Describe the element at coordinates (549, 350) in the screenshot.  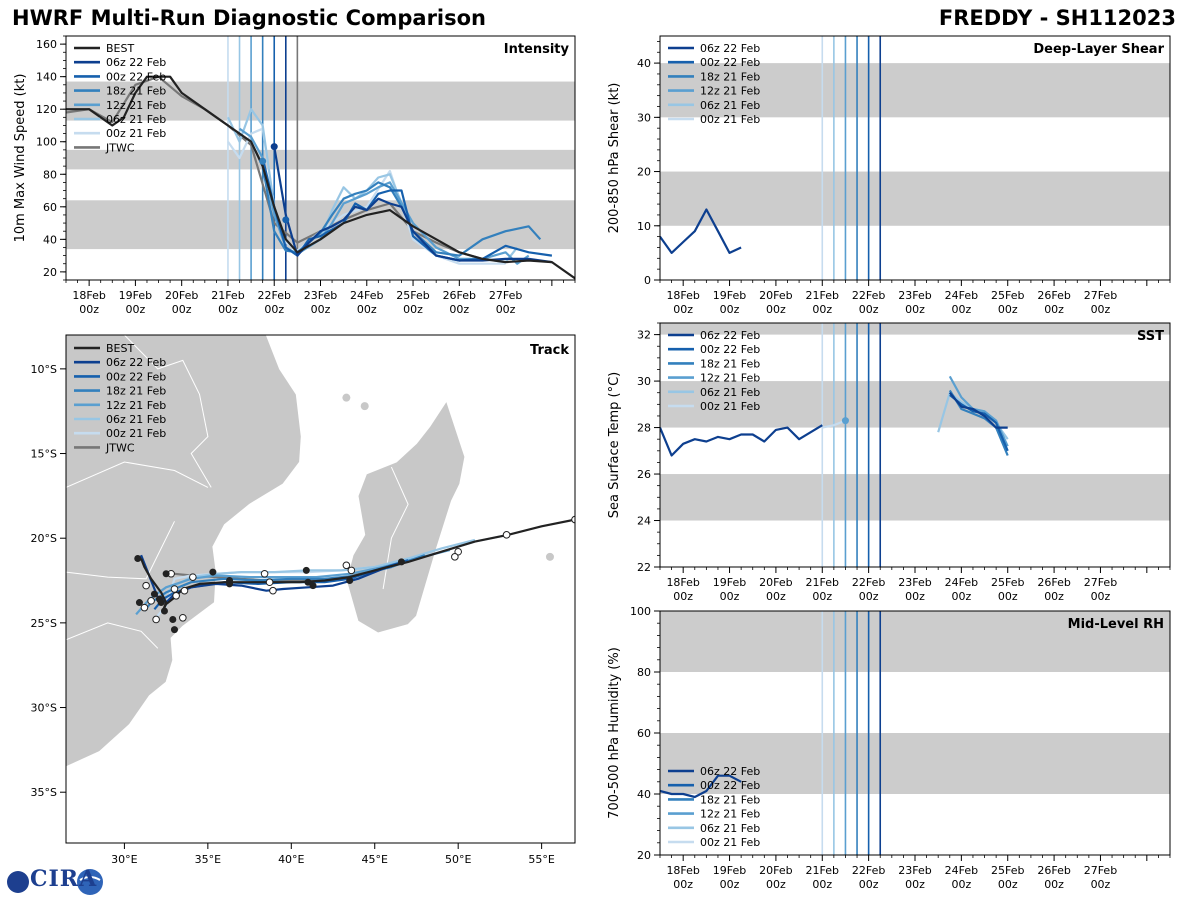
I see `track-title: Track` at that location.